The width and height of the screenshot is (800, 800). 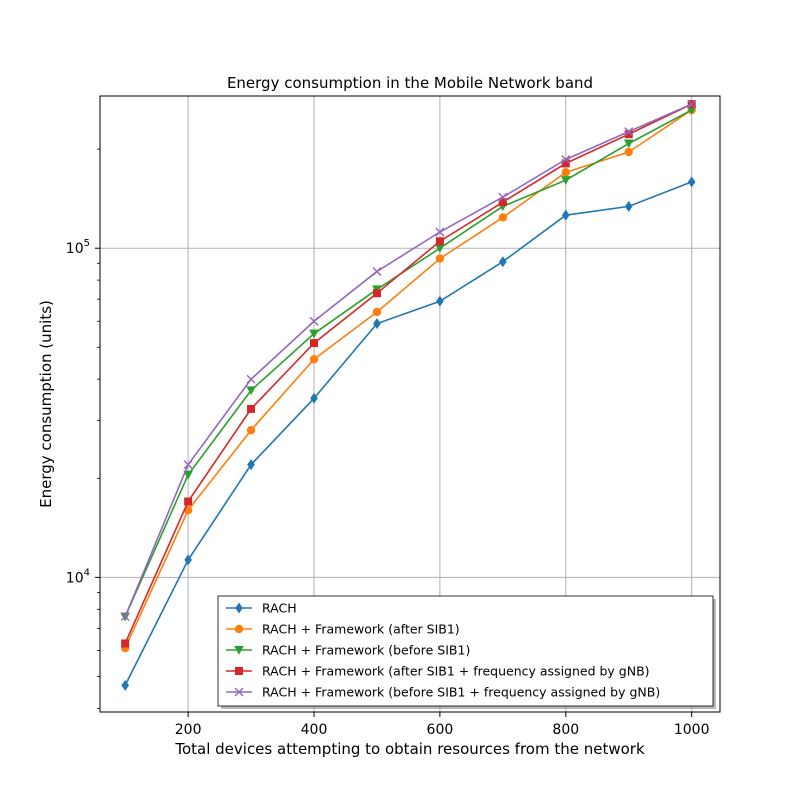 What do you see at coordinates (361, 629) in the screenshot?
I see `legend-label: RACH + Framework (after SIB1)` at bounding box center [361, 629].